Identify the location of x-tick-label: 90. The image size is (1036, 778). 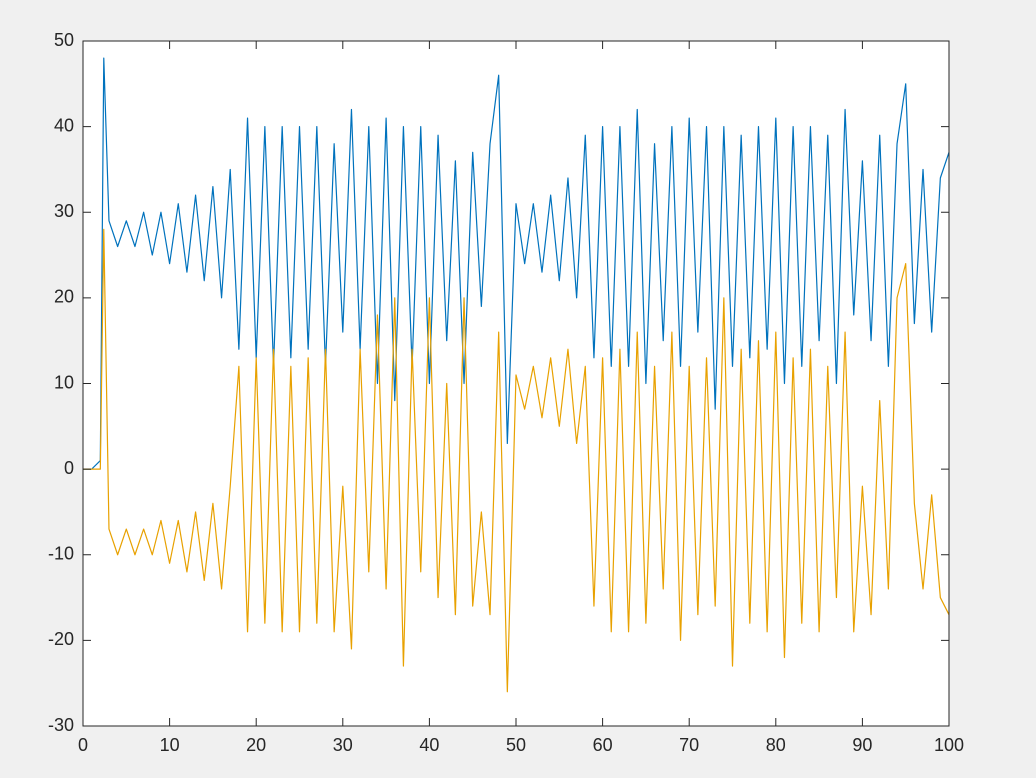
(862, 745).